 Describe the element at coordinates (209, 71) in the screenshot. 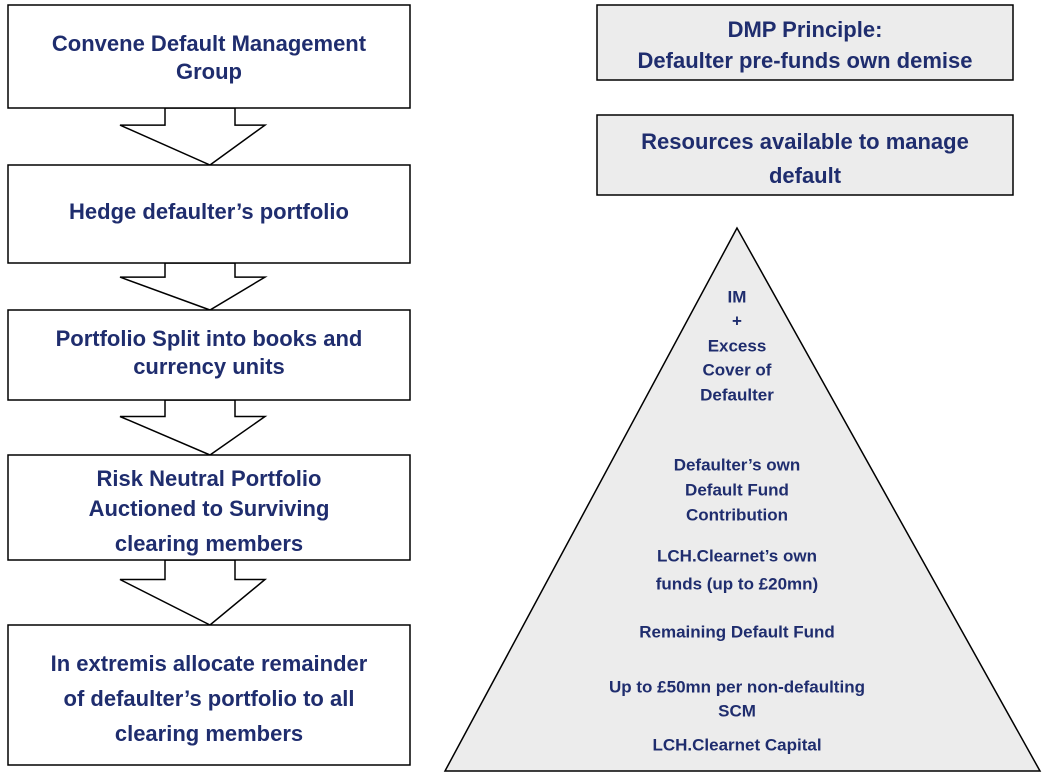

I see `flow-text: Group` at that location.